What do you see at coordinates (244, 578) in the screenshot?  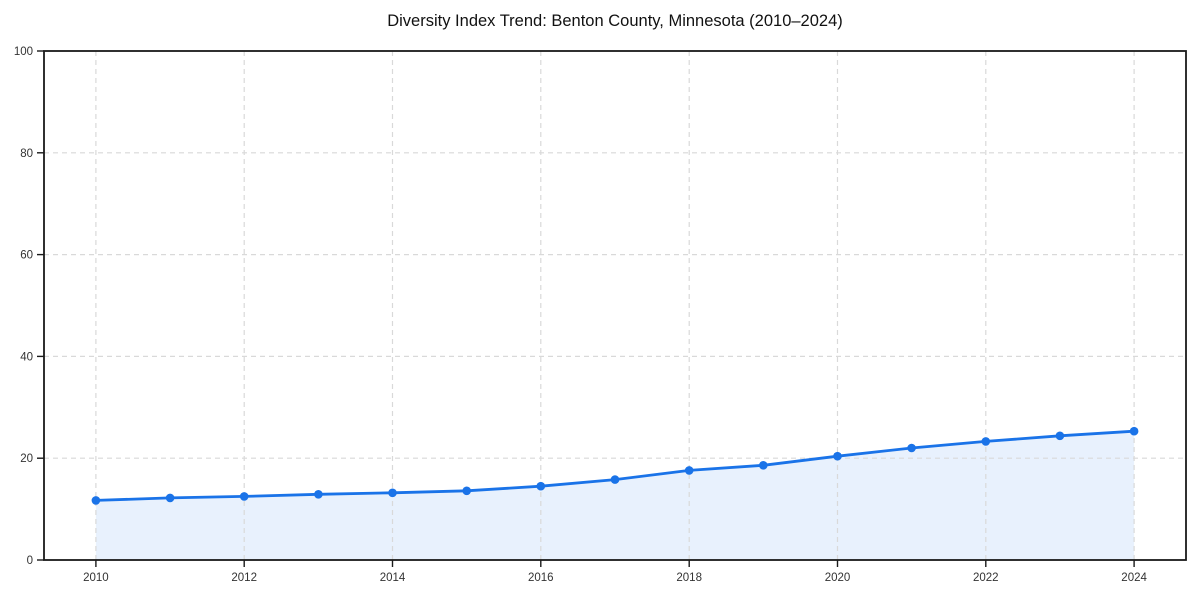 I see `x-tick-label: 2012` at bounding box center [244, 578].